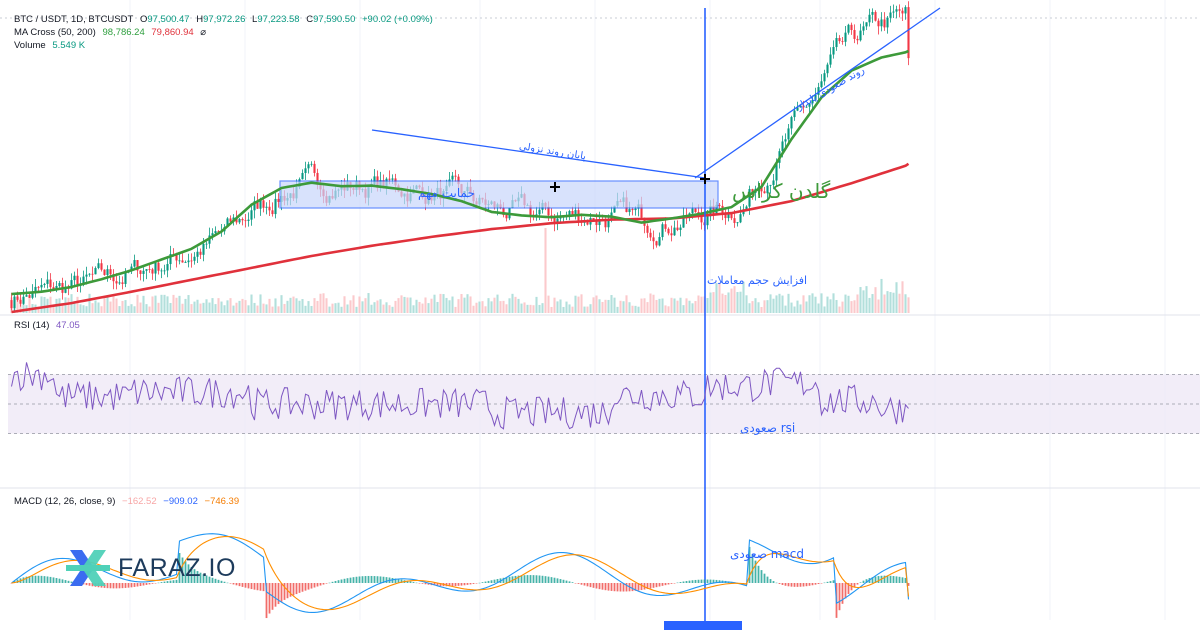 This screenshot has height=630, width=1200. I want to click on hidden-icon: ⌀, so click(203, 32).